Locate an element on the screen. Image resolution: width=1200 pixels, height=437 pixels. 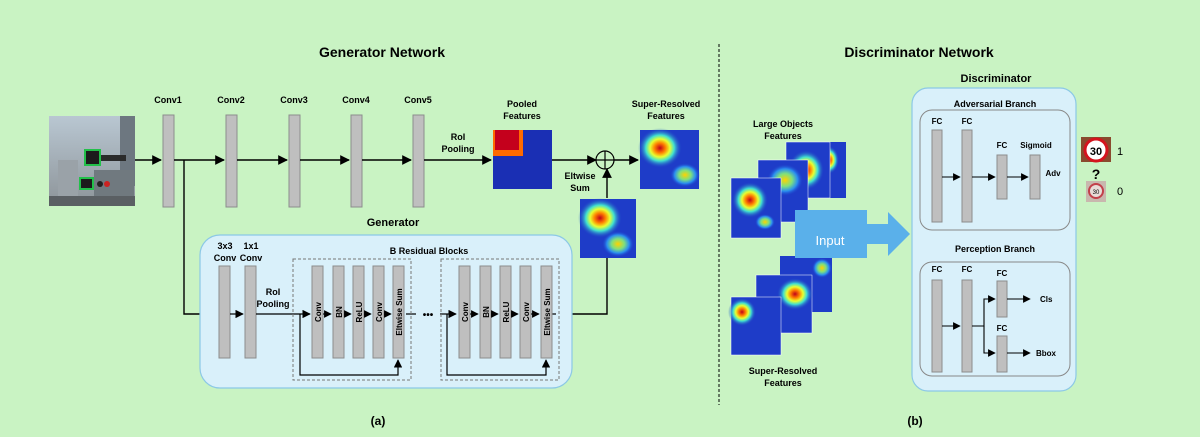
conv3-label: Conv3 is located at coordinates (294, 100).